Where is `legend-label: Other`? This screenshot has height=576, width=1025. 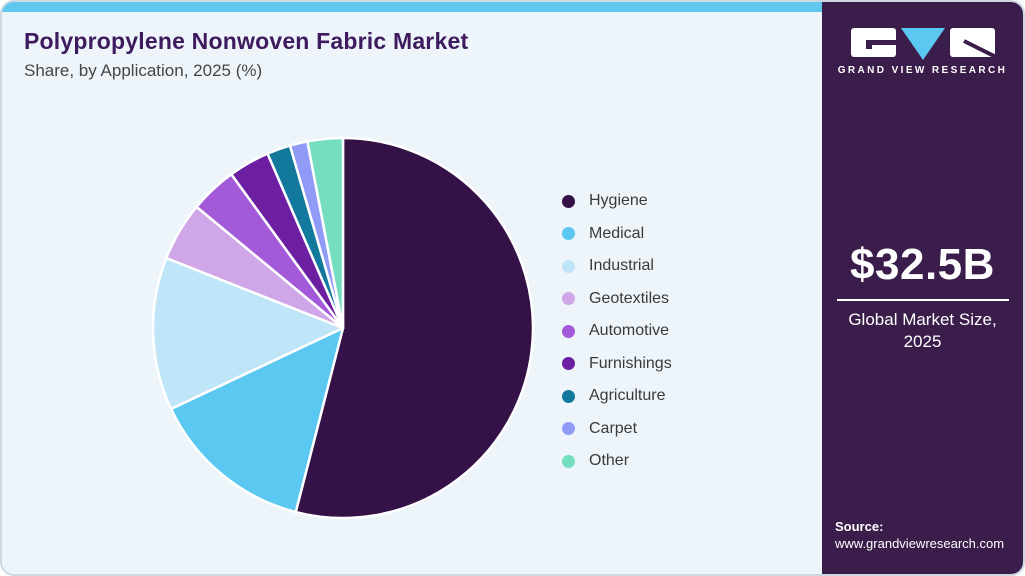 legend-label: Other is located at coordinates (609, 461).